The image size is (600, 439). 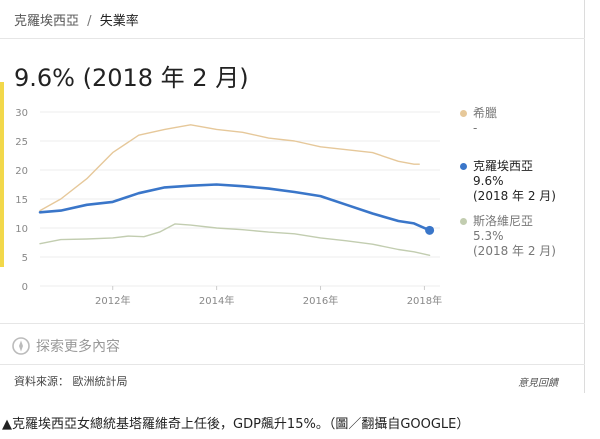 I want to click on legend-slovenia-name: 斯洛維尼亞, so click(x=503, y=221).